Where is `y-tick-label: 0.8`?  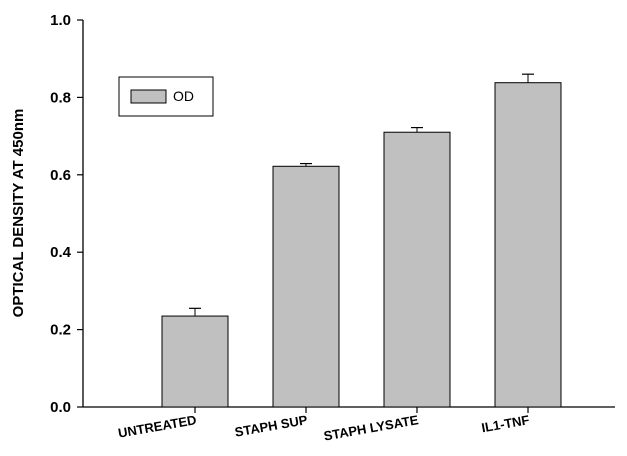
y-tick-label: 0.8 is located at coordinates (60, 97).